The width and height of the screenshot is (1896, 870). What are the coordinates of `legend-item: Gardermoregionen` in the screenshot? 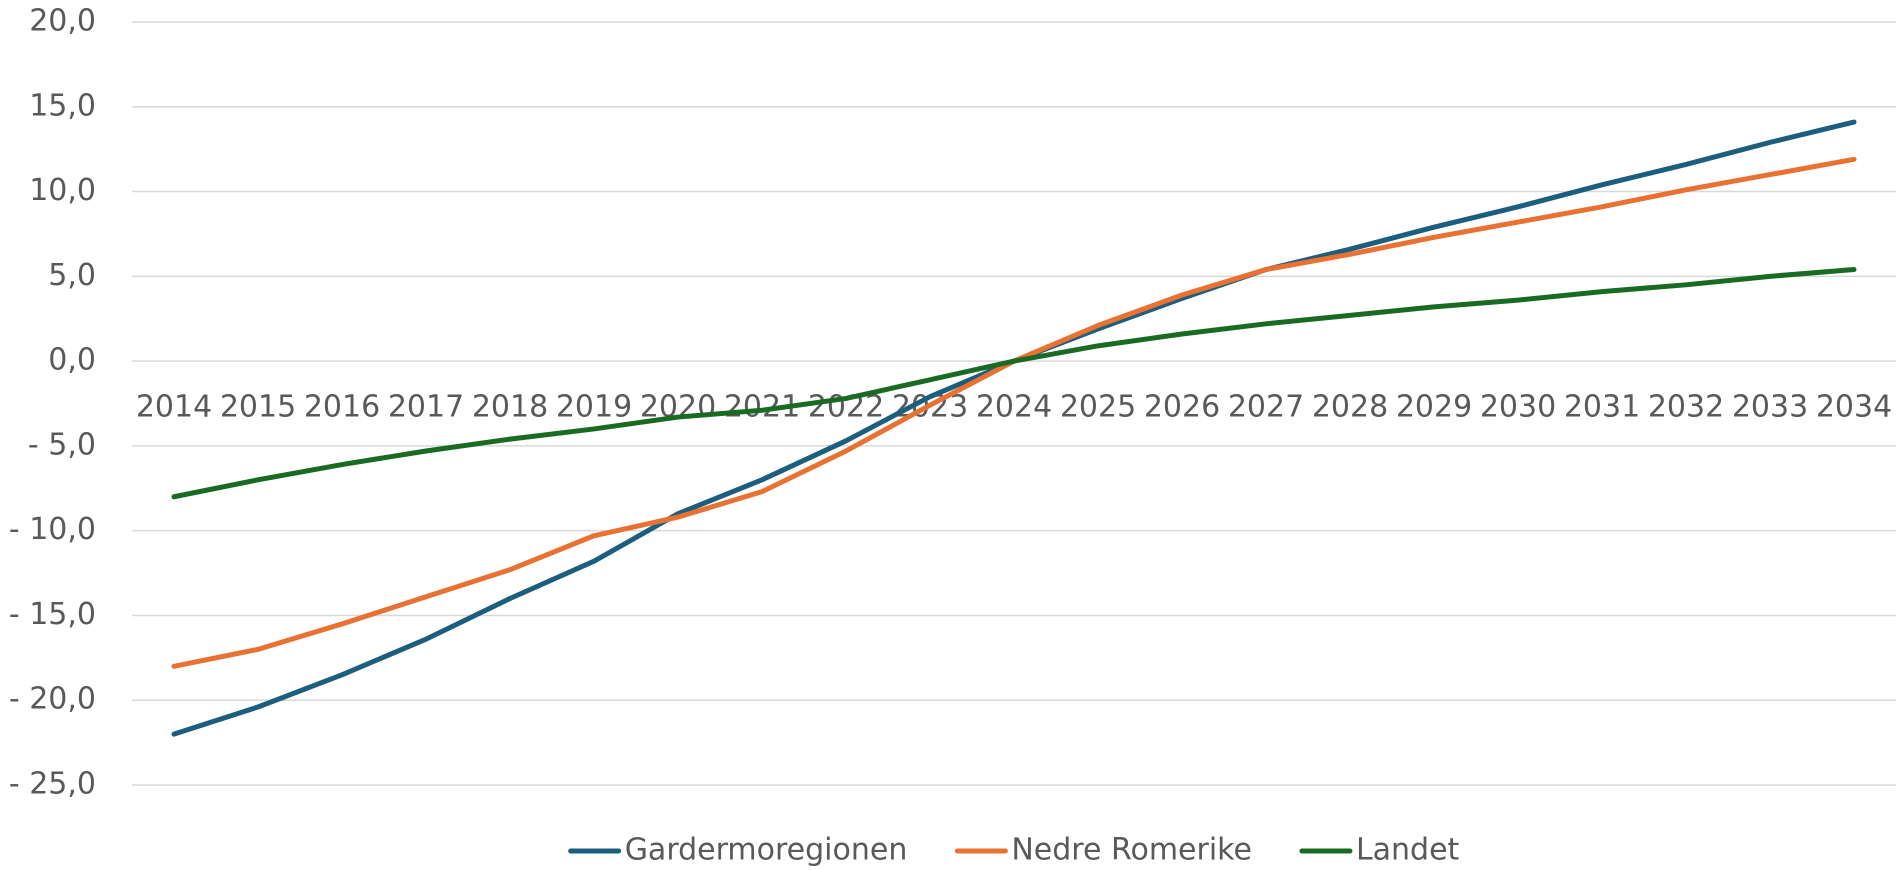 It's located at (738, 850).